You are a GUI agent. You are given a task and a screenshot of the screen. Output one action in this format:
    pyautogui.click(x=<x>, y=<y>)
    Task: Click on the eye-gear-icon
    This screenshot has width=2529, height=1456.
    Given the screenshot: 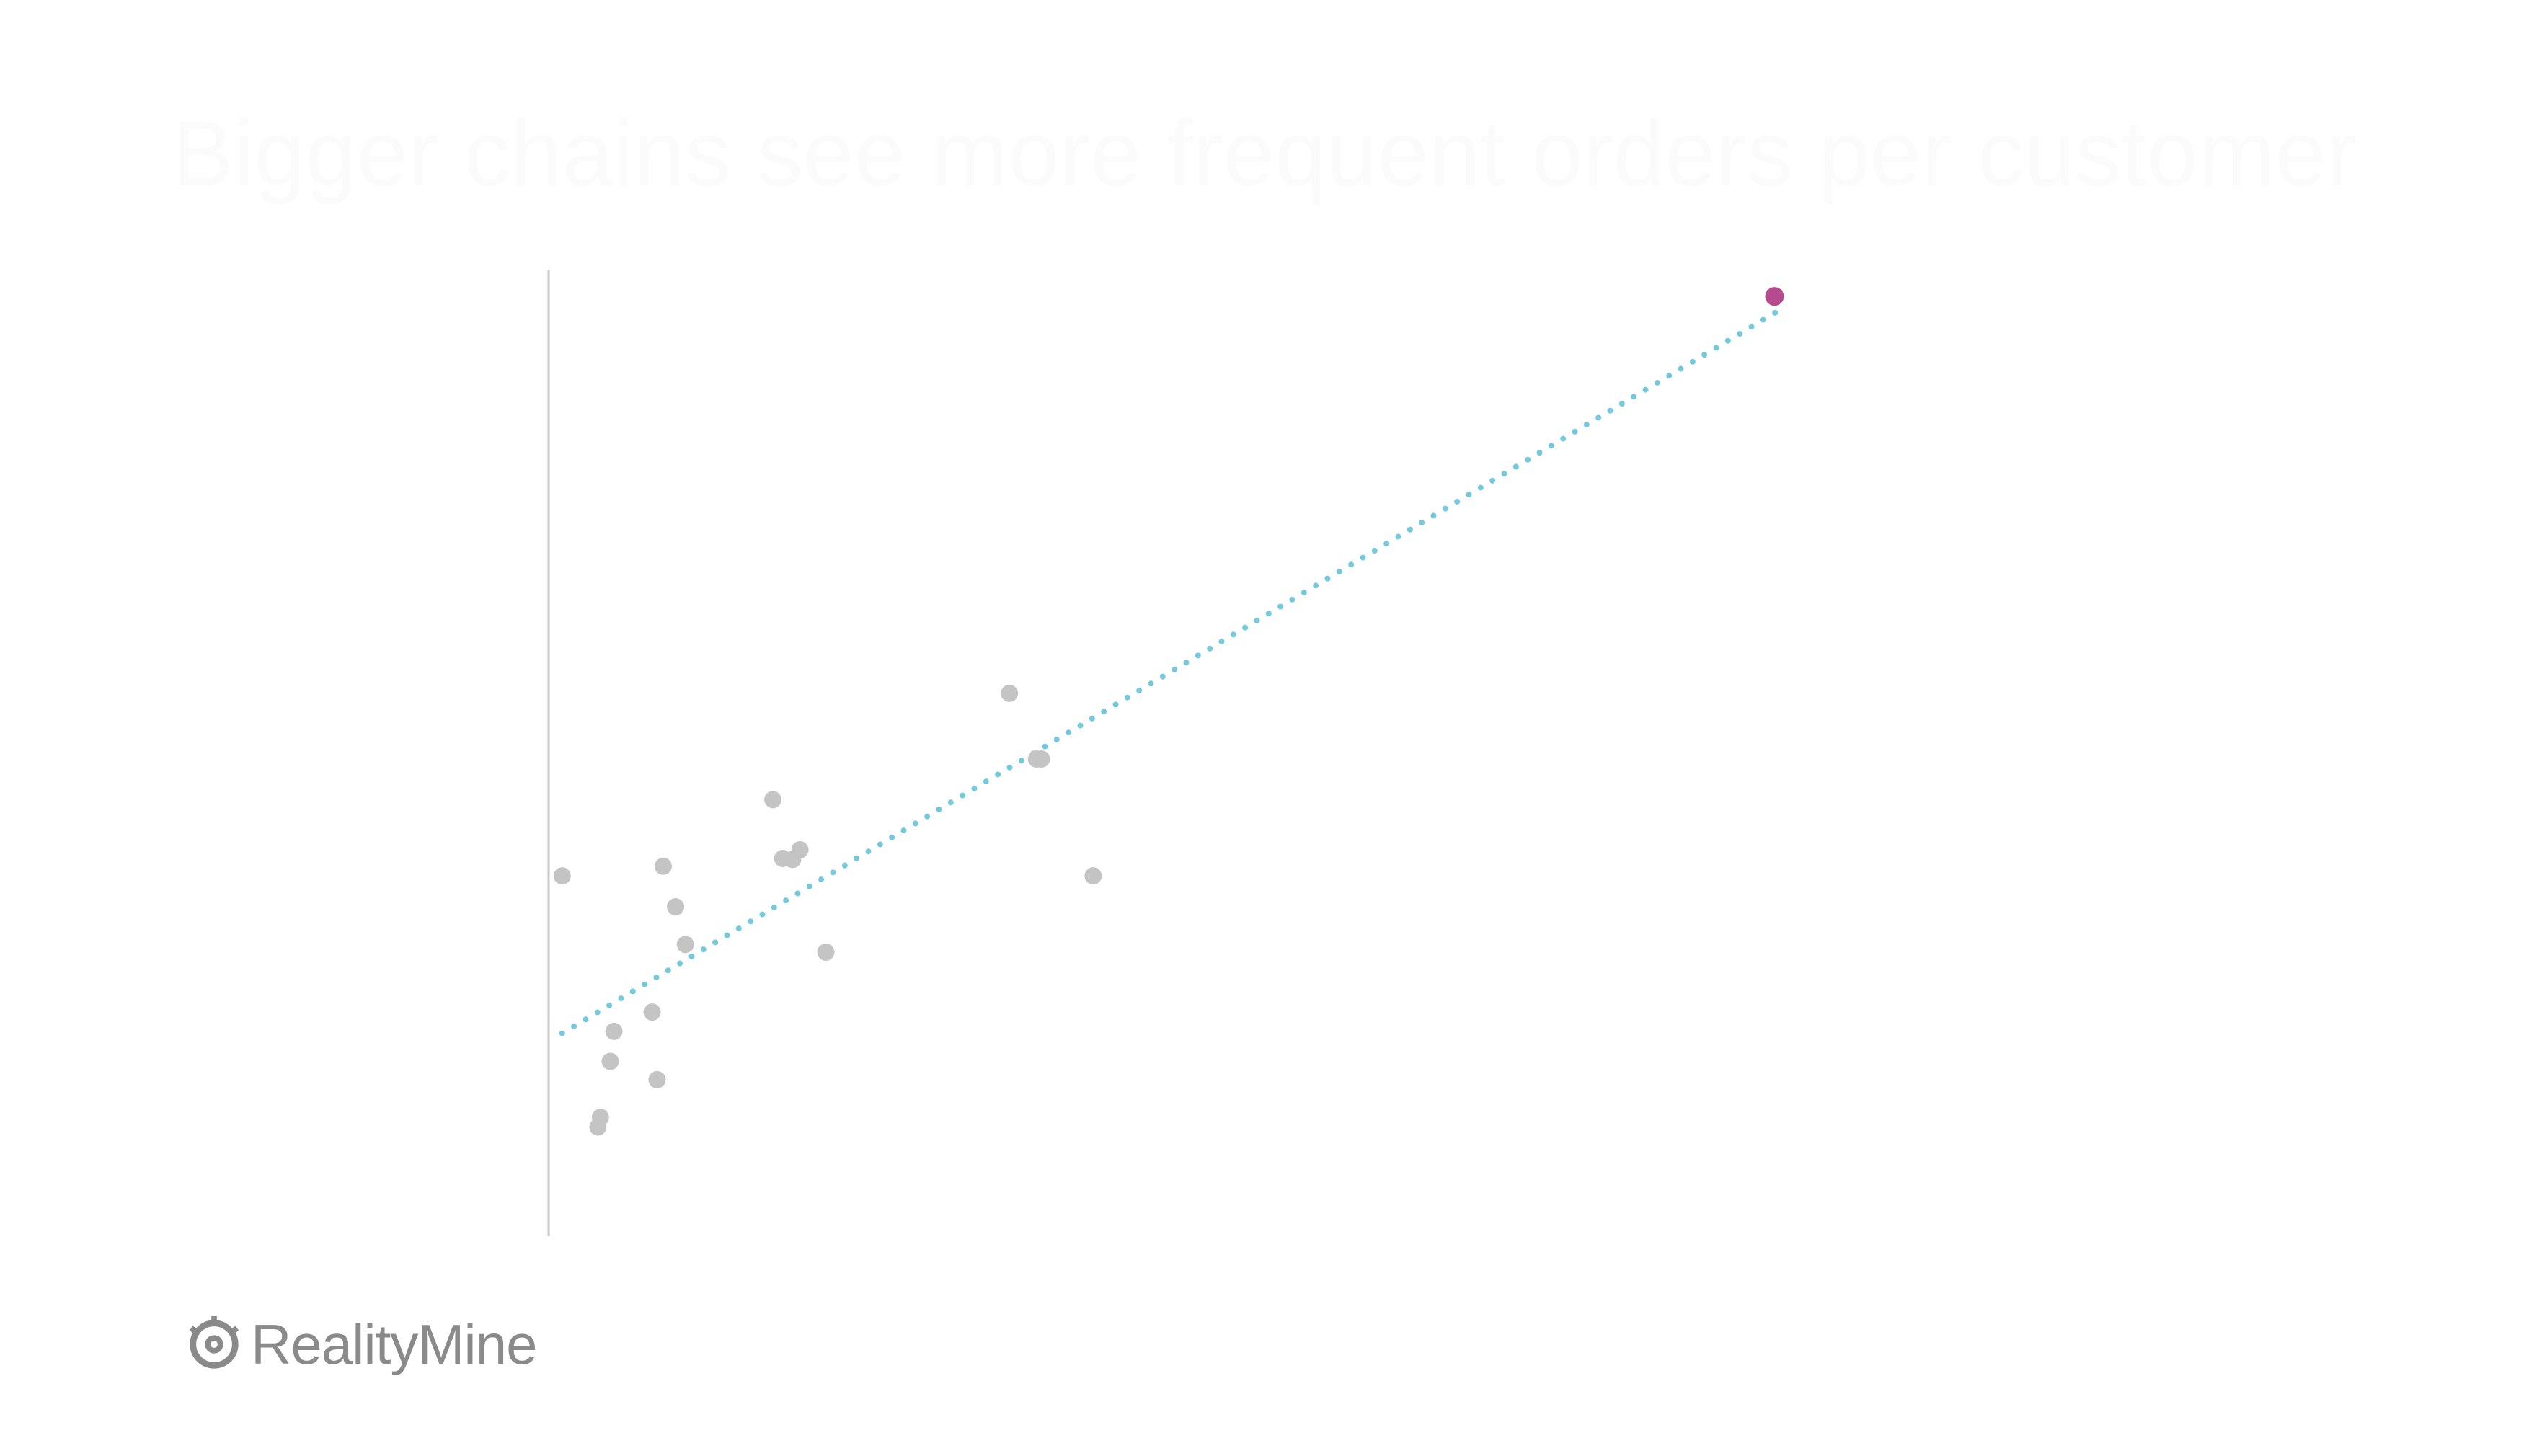 What is the action you would take?
    pyautogui.click(x=214, y=1342)
    